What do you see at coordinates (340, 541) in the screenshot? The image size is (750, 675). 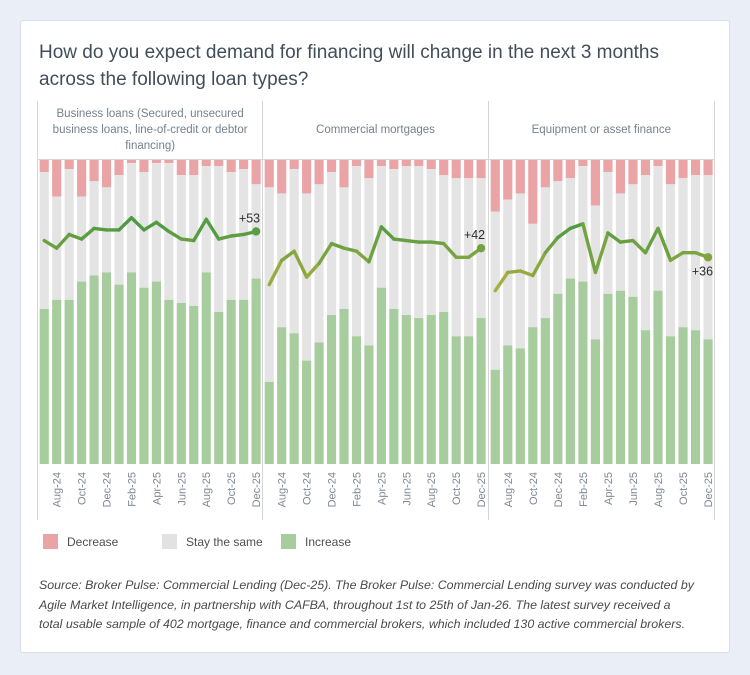 I see `legend-item-increase: Increase` at bounding box center [340, 541].